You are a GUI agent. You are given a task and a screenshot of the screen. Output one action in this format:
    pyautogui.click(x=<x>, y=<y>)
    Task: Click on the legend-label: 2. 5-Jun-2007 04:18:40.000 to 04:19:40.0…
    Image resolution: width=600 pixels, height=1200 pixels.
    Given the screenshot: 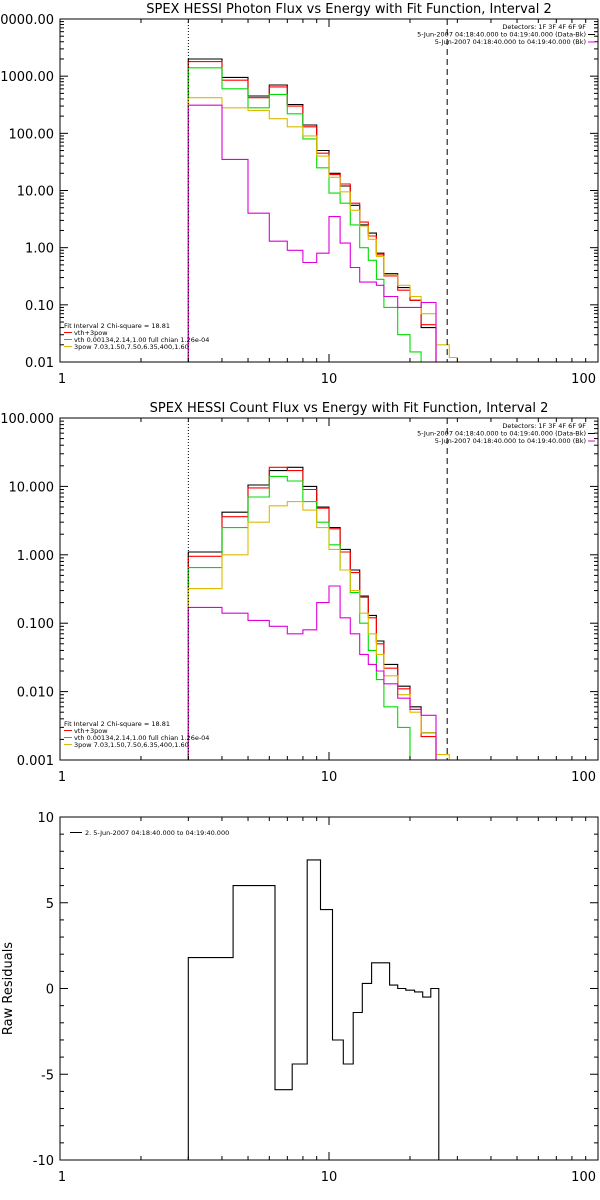 What is the action you would take?
    pyautogui.click(x=157, y=833)
    